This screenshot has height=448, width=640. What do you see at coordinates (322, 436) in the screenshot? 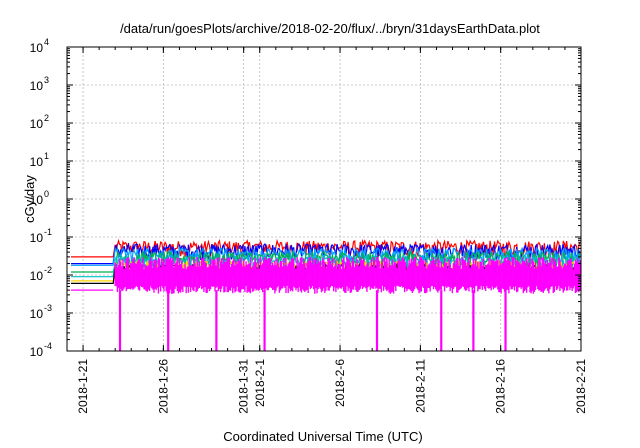
I see `x-axis-label: Coordinated Universal Time (UTC)` at bounding box center [322, 436].